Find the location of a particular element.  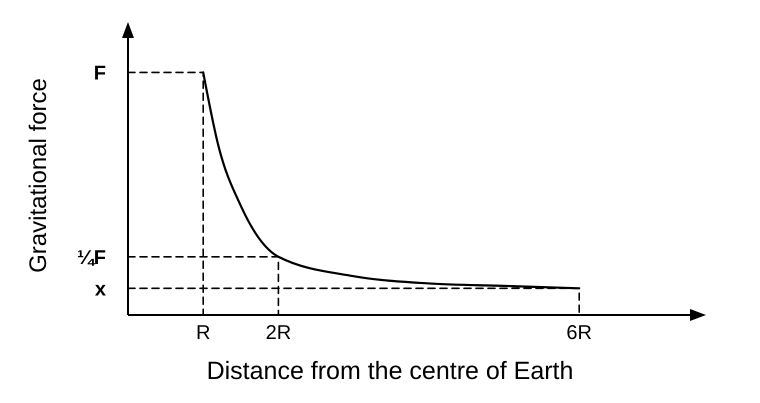

x-tick-label: R is located at coordinates (203, 333).